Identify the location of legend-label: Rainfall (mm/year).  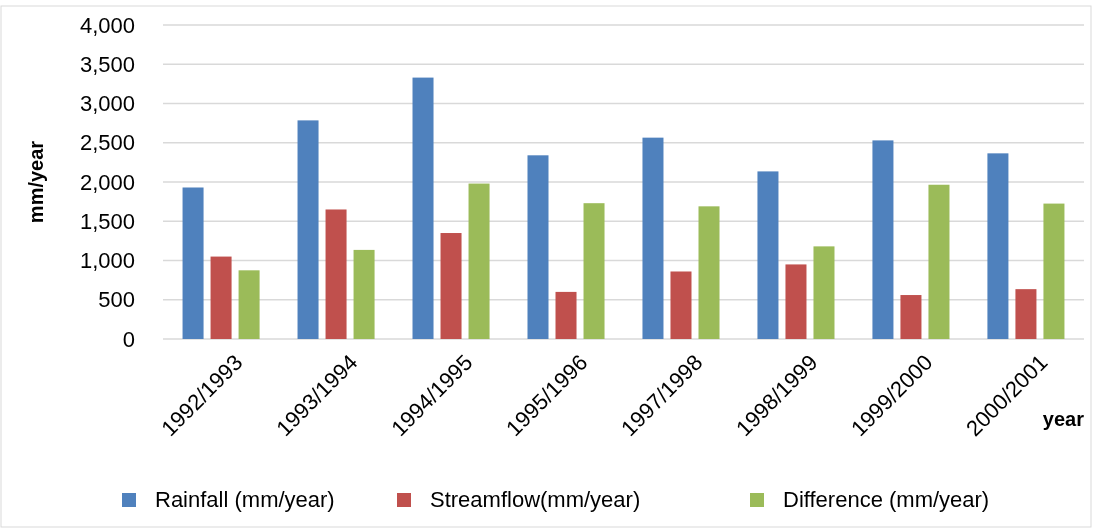
(245, 499).